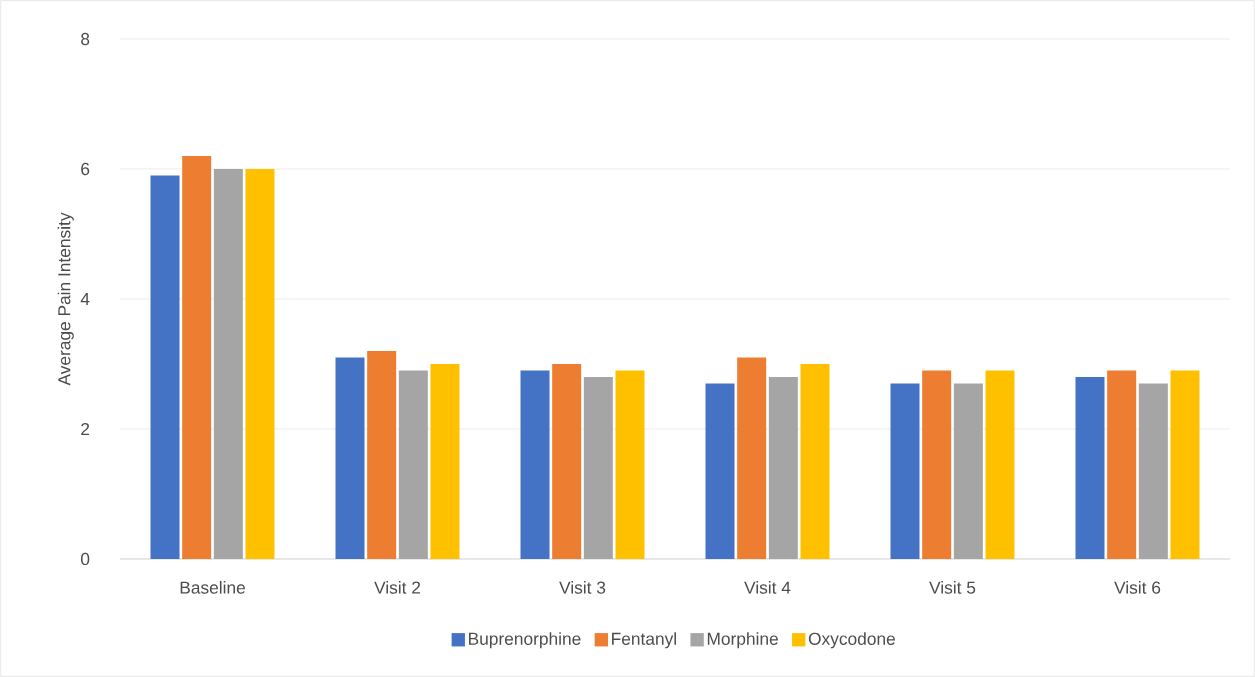  What do you see at coordinates (397, 587) in the screenshot?
I see `x-tick-label: Visit 2` at bounding box center [397, 587].